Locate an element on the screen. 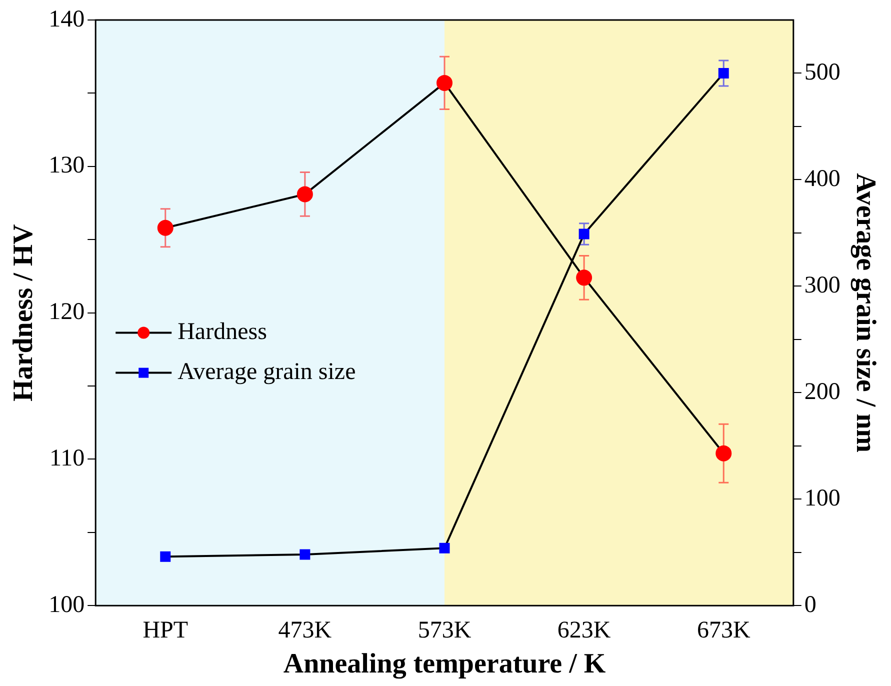 The image size is (891, 686). y2-tick-label: 500 is located at coordinates (822, 73).